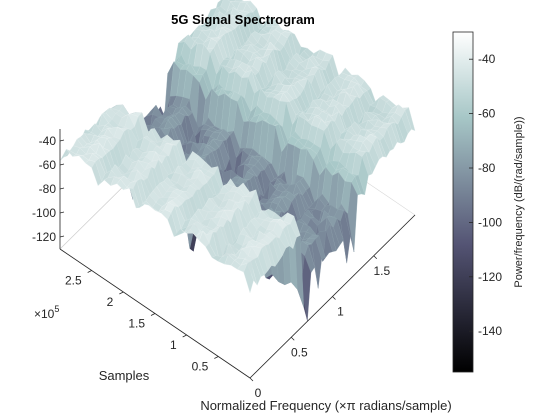  I want to click on x-tick-label: 1.5, so click(381, 271).